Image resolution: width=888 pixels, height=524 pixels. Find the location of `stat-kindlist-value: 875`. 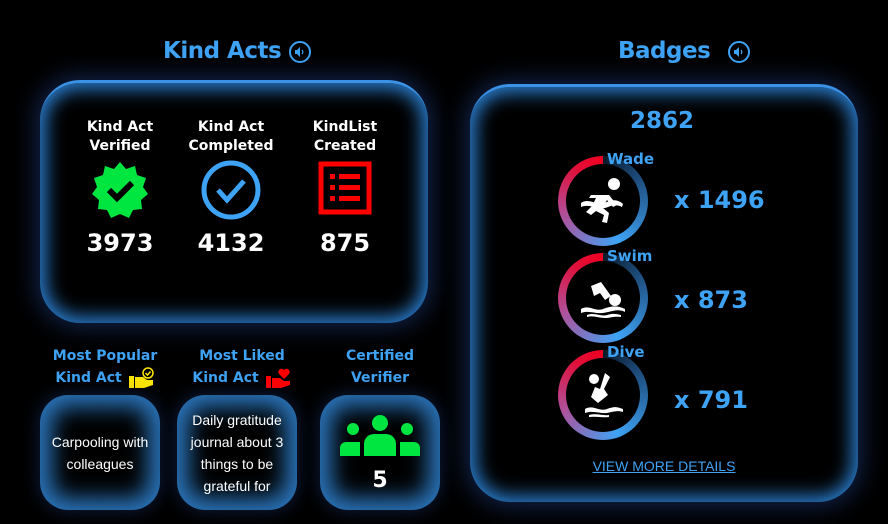

stat-kindlist-value: 875 is located at coordinates (345, 243).